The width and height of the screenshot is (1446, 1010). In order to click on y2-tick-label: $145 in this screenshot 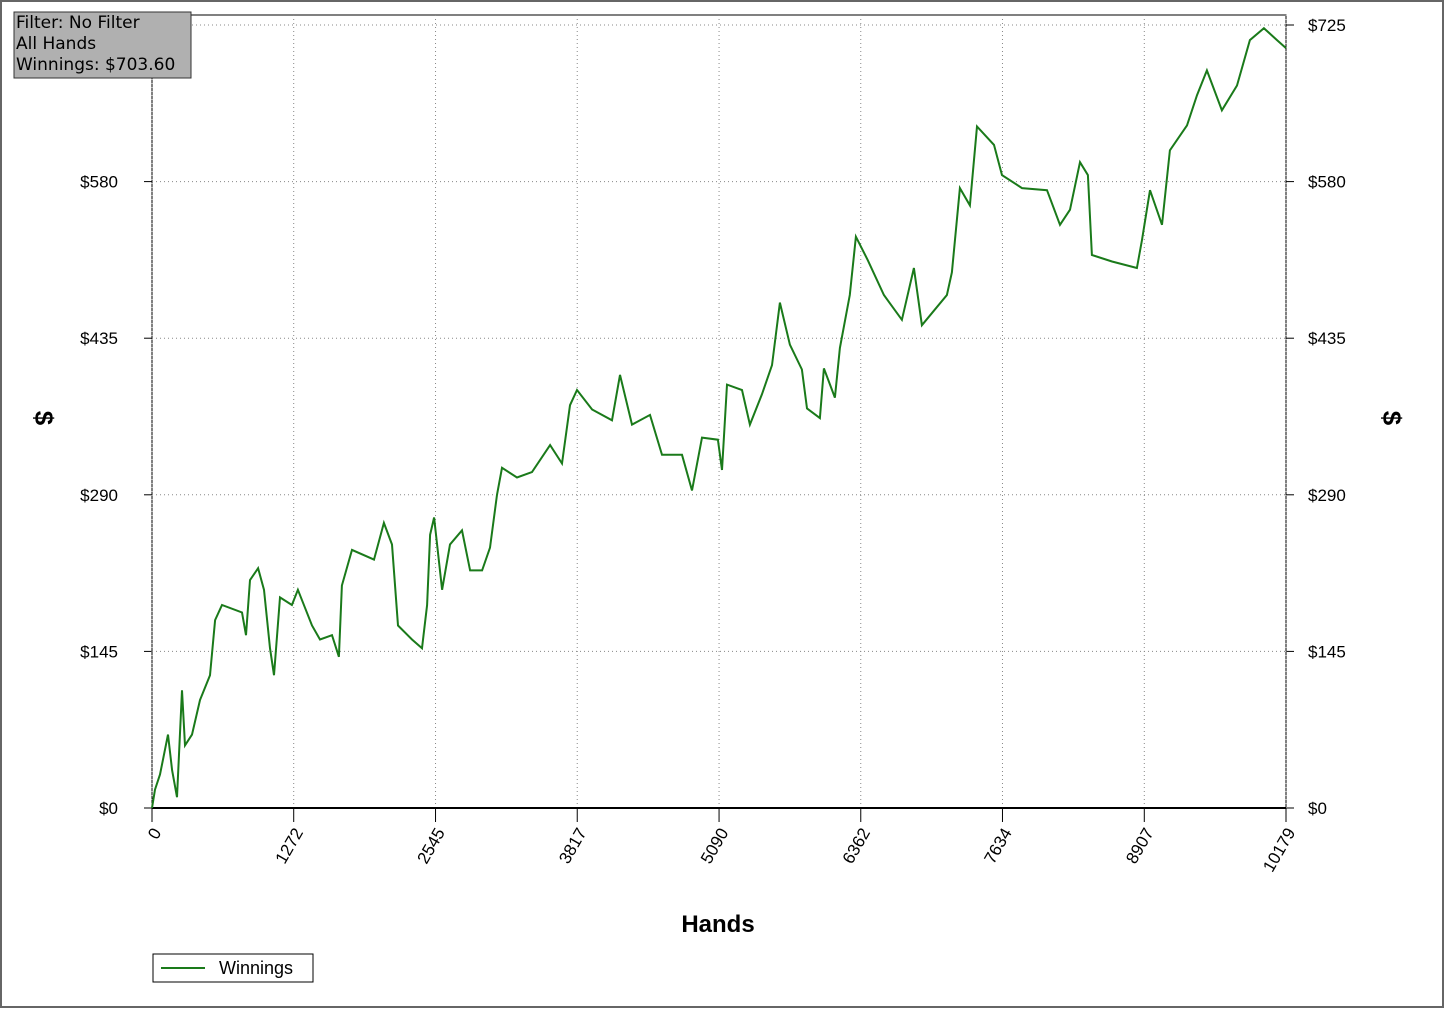, I will do `click(1327, 651)`.